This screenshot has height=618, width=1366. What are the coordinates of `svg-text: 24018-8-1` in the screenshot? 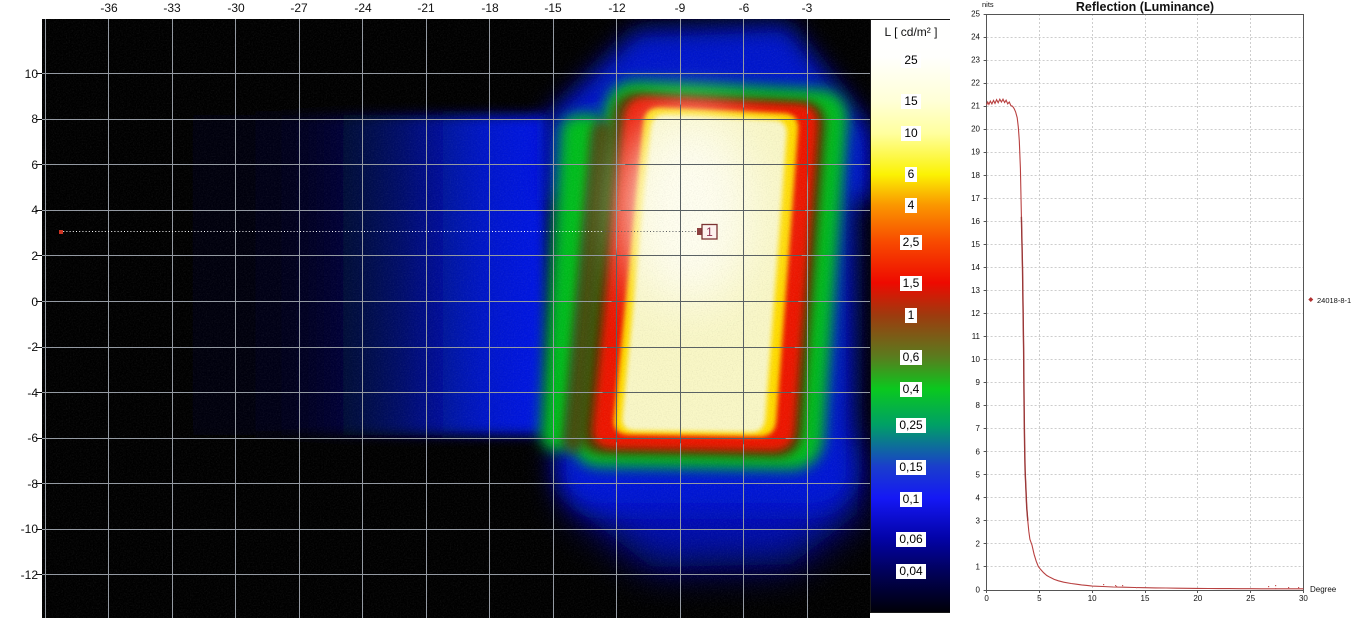 It's located at (1334, 300).